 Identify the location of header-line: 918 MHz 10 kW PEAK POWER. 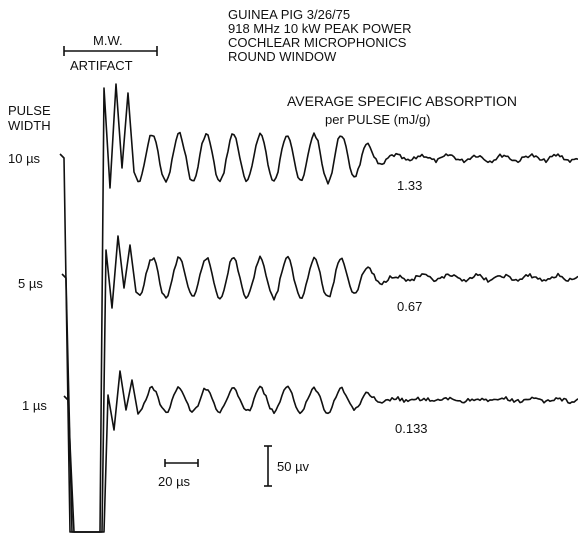
(320, 28).